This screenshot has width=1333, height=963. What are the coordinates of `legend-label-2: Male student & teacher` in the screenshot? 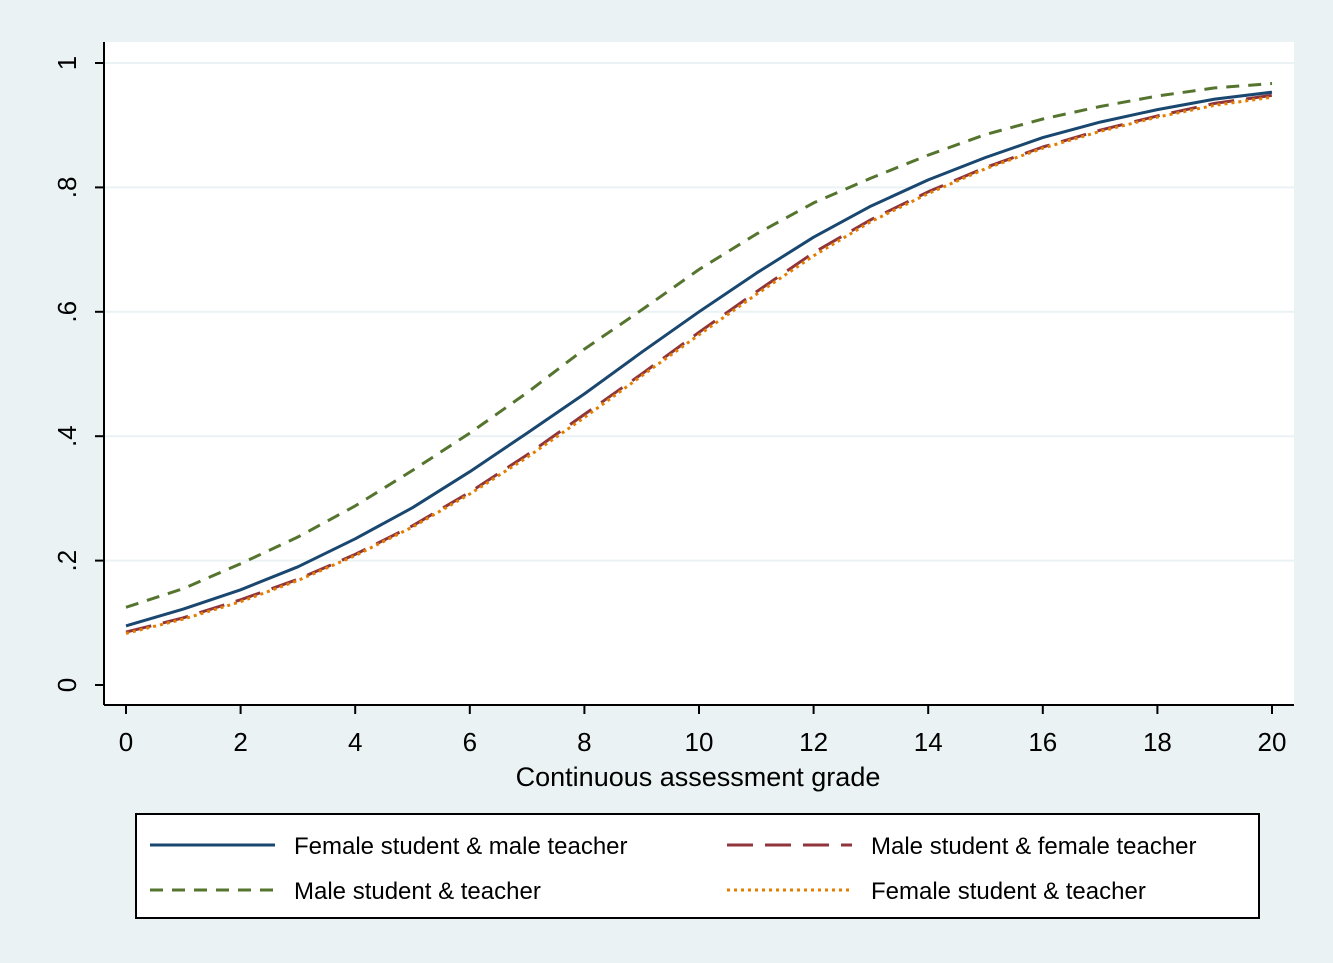 It's located at (417, 891).